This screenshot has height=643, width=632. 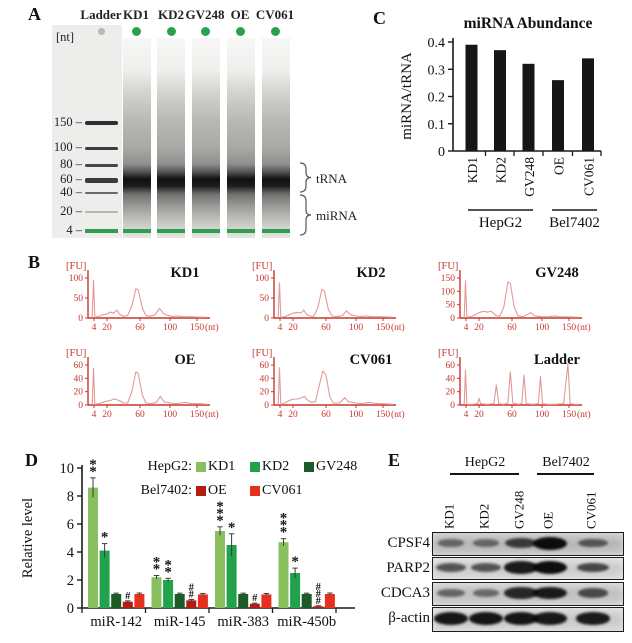 What do you see at coordinates (437, 70) in the screenshot?
I see `y-tick-label: 0.3` at bounding box center [437, 70].